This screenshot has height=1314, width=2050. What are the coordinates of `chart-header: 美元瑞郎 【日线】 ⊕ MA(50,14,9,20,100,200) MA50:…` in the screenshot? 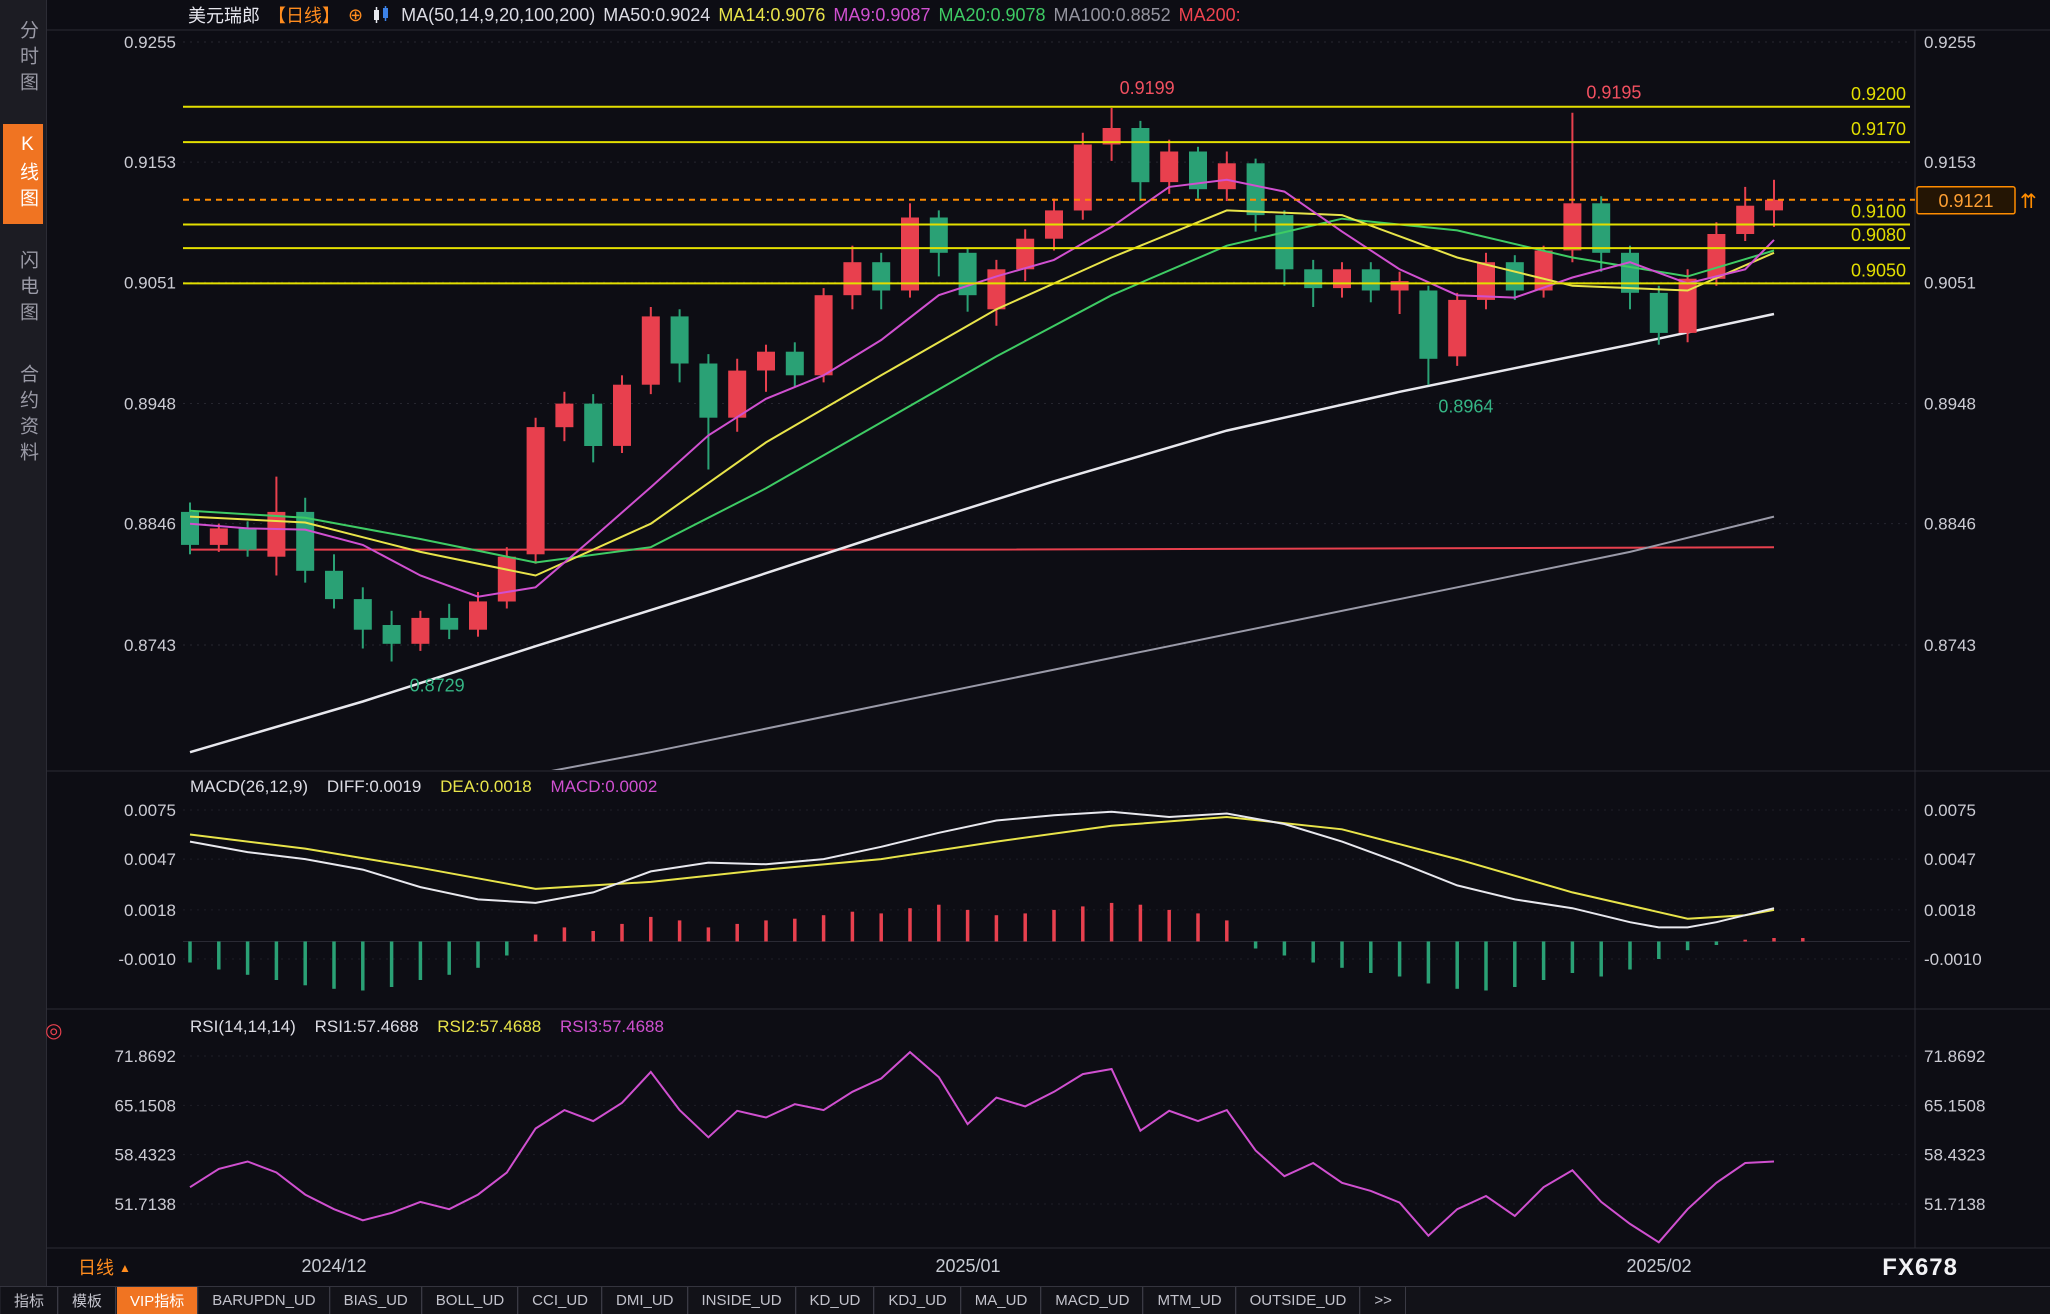 It's located at (1048, 15).